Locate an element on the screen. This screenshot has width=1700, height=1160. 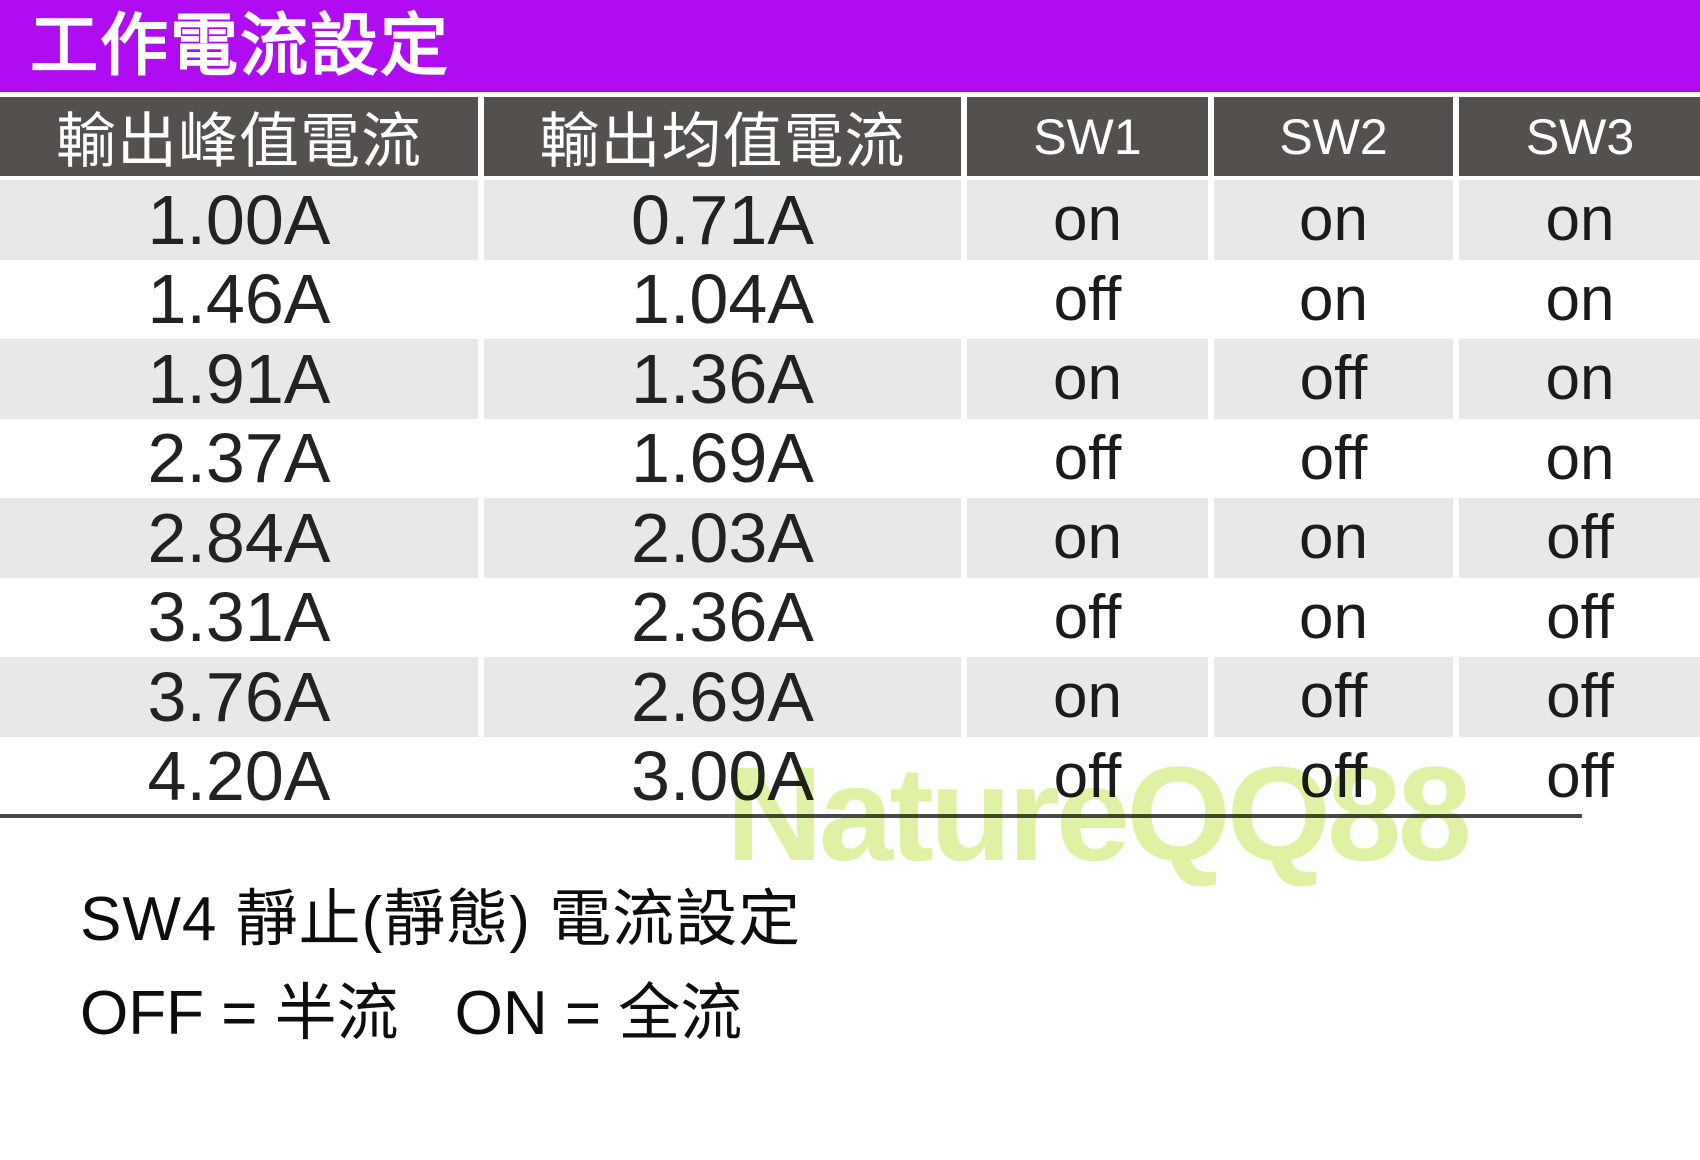
peak-current-cell: 1.46A is located at coordinates (239, 299).